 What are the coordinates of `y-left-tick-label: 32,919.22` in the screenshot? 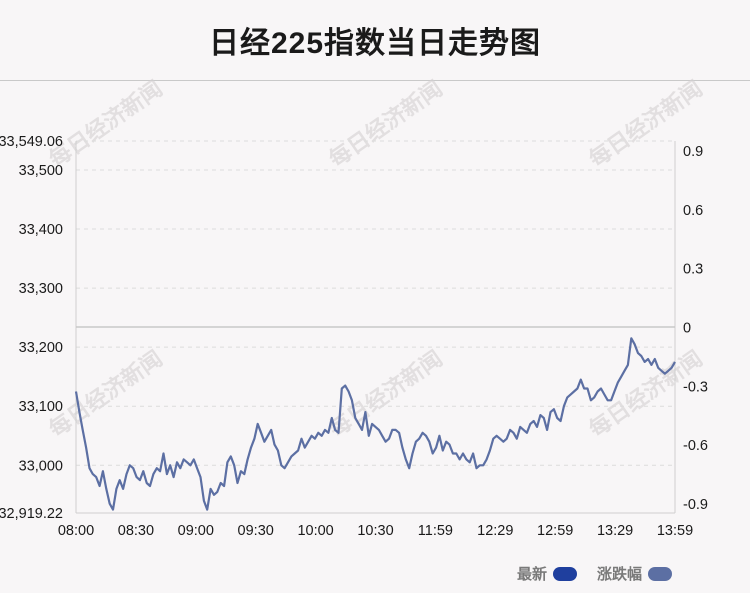 It's located at (31, 514).